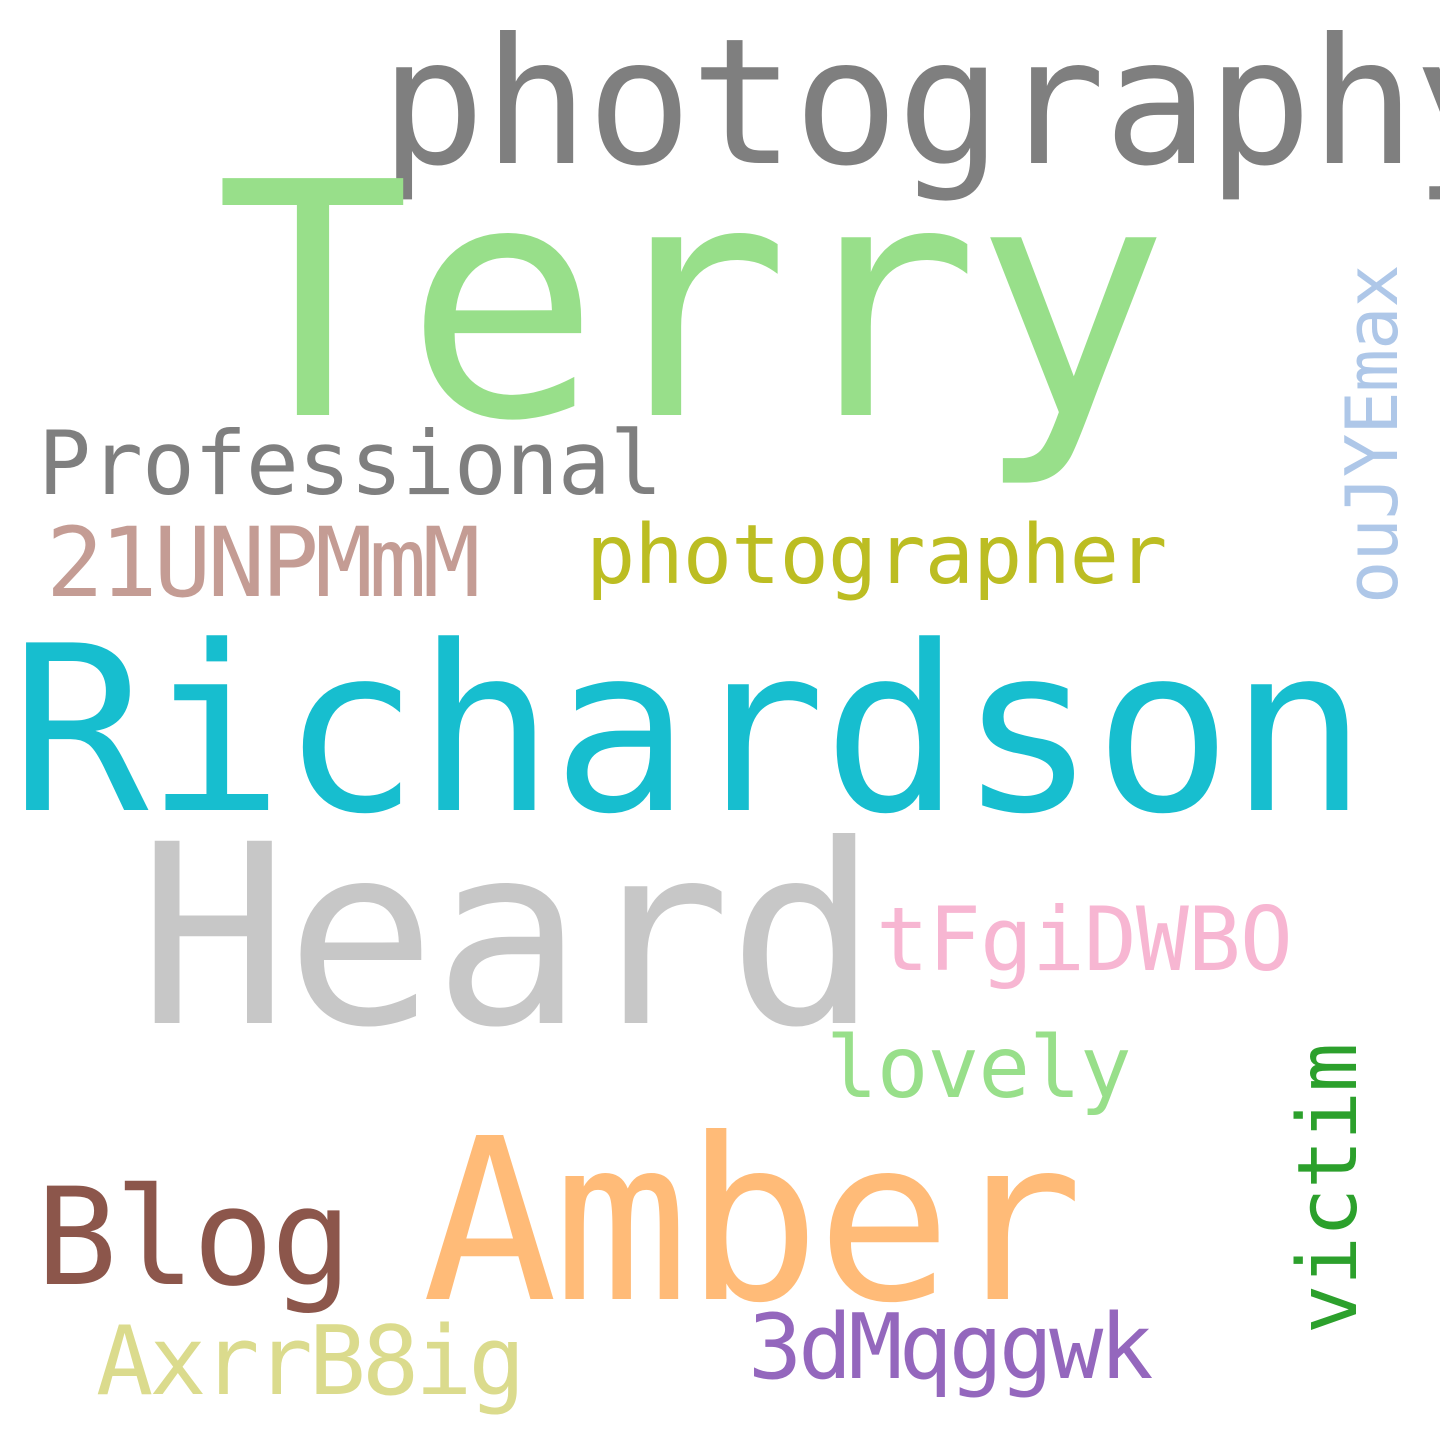  What do you see at coordinates (979, 1068) in the screenshot?
I see `word-lovely: lovely` at bounding box center [979, 1068].